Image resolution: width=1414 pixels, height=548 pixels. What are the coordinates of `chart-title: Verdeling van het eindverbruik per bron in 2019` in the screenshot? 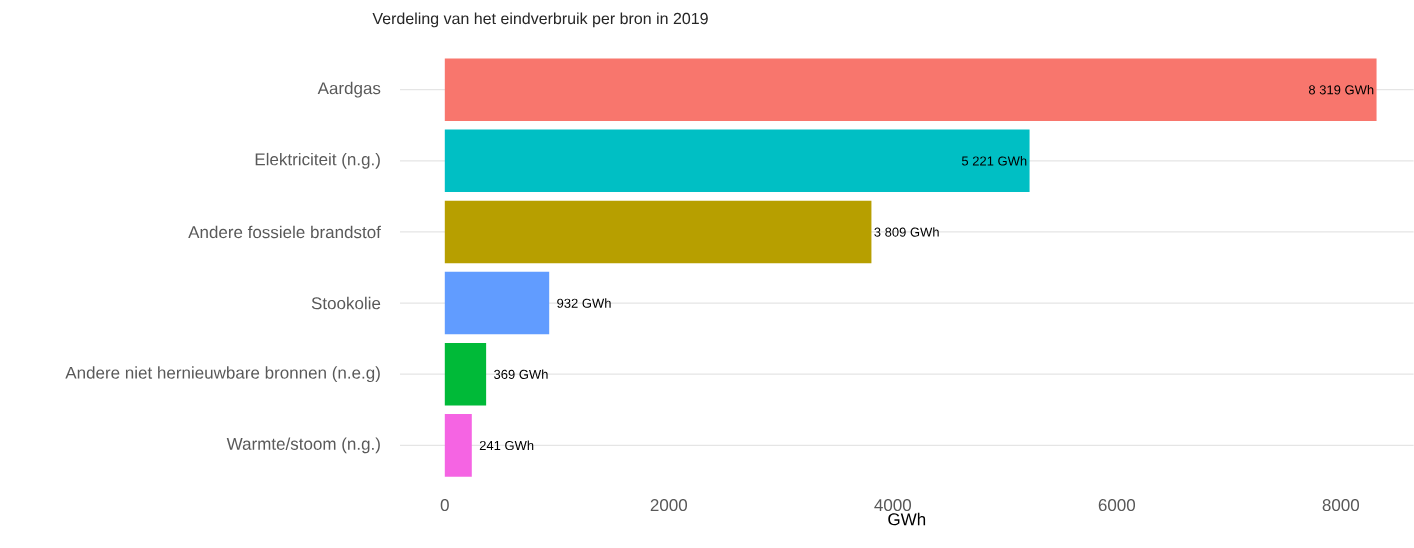 It's located at (540, 20).